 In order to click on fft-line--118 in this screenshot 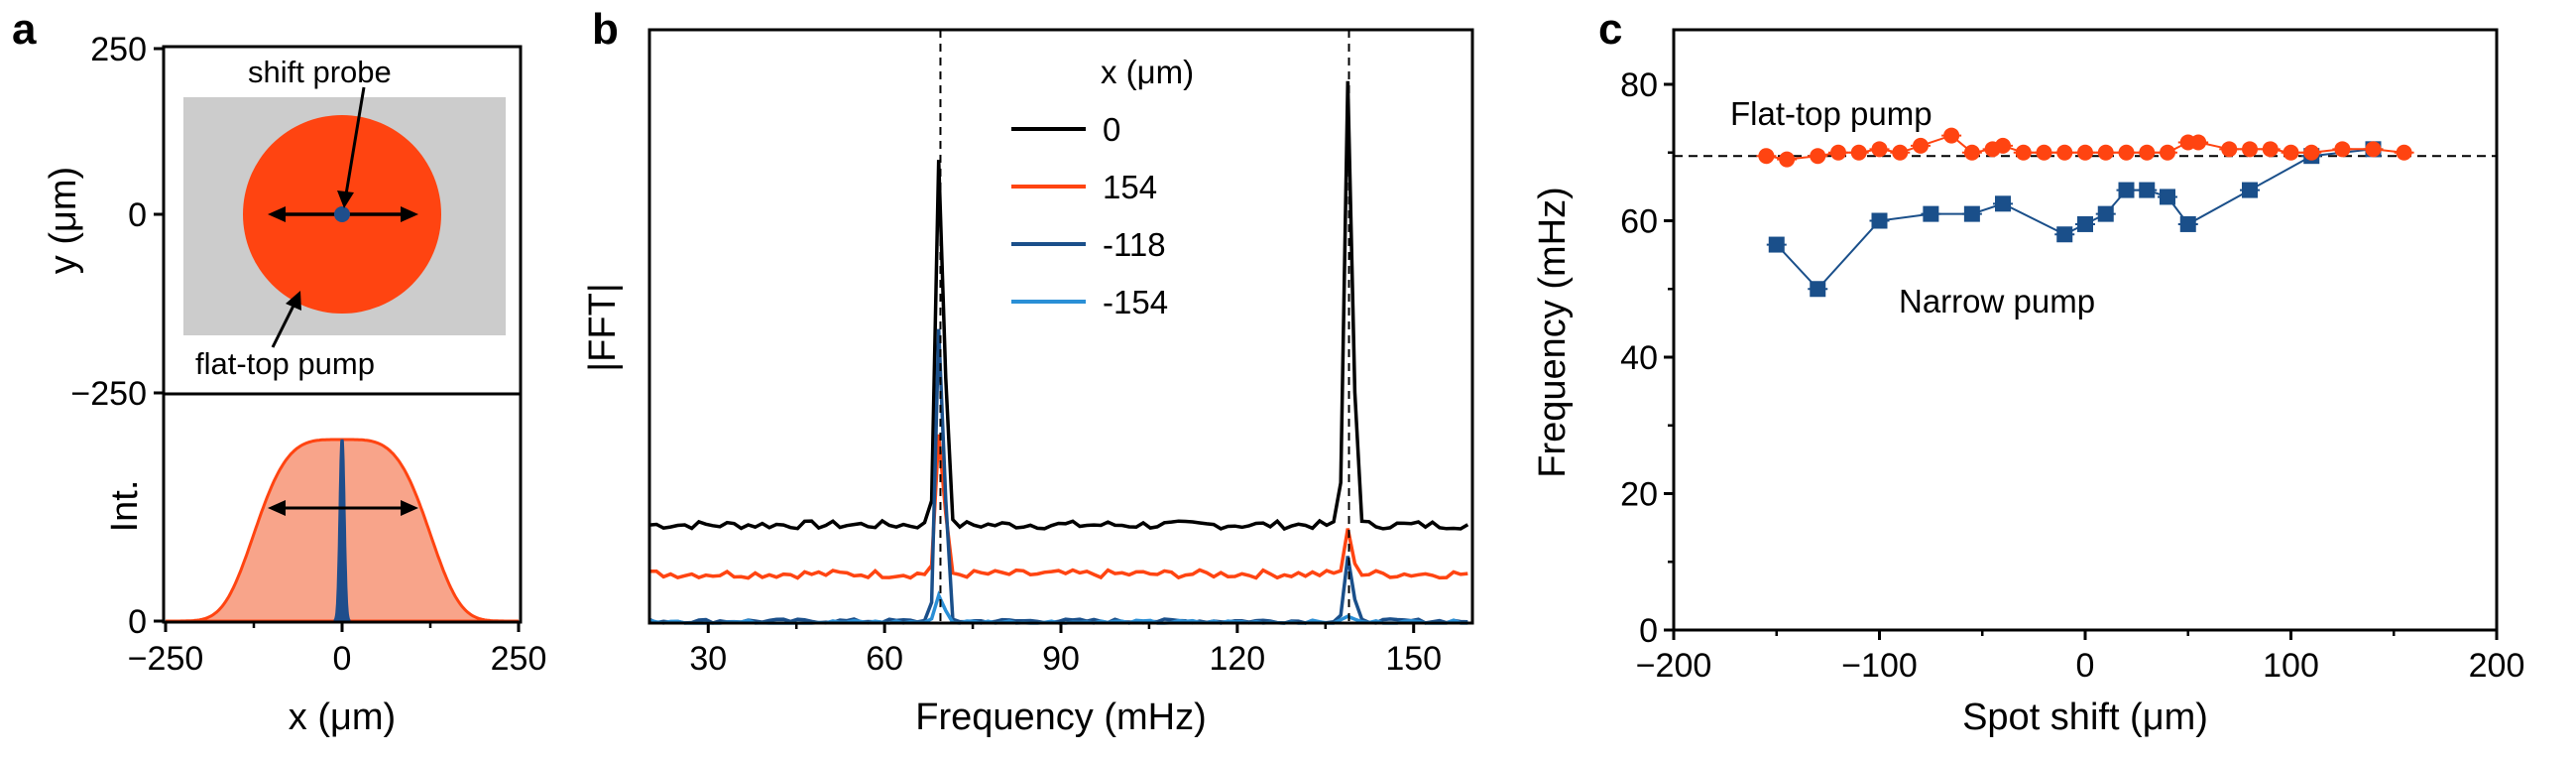, I will do `click(1058, 476)`.